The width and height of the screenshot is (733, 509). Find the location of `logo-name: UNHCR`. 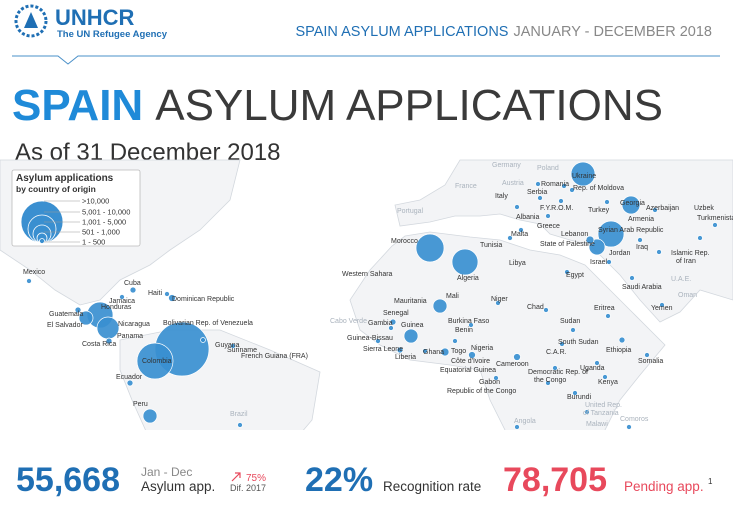

logo-name: UNHCR is located at coordinates (95, 17).